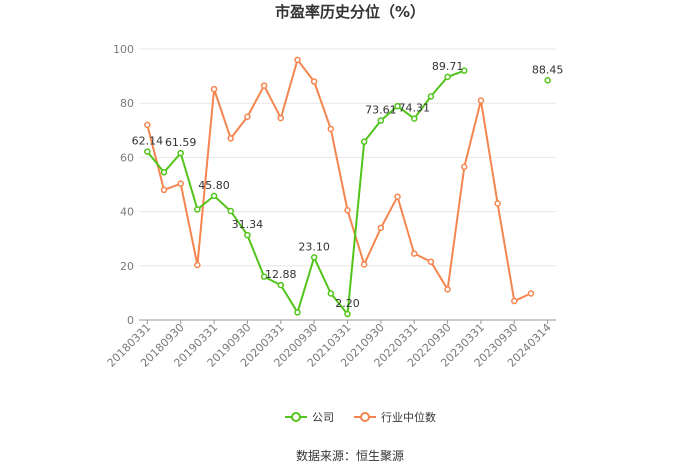 The width and height of the screenshot is (700, 473). Describe the element at coordinates (127, 103) in the screenshot. I see `y-tick-label: 80` at that location.